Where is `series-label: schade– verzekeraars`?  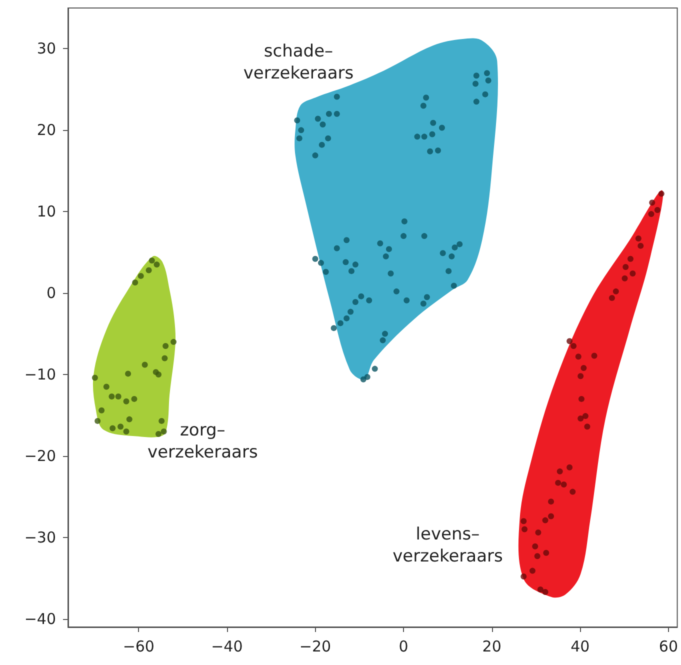
series-label: schade– verzekeraars is located at coordinates (298, 63).